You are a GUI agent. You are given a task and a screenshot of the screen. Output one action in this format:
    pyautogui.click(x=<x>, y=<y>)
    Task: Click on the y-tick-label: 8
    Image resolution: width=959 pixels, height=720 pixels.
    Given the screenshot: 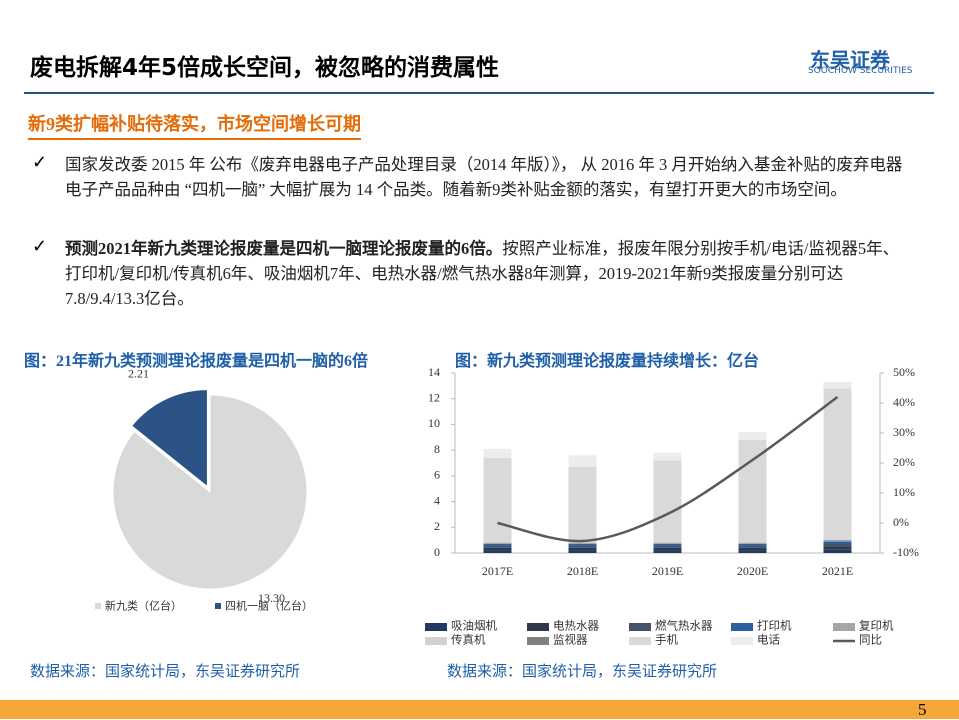 What is the action you would take?
    pyautogui.click(x=437, y=449)
    